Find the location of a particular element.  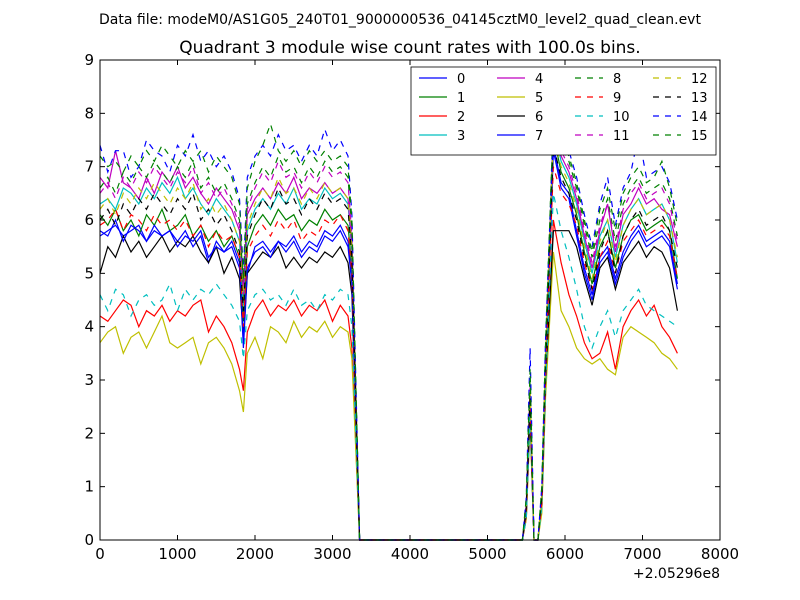

legend-label-1: 1 is located at coordinates (461, 98).